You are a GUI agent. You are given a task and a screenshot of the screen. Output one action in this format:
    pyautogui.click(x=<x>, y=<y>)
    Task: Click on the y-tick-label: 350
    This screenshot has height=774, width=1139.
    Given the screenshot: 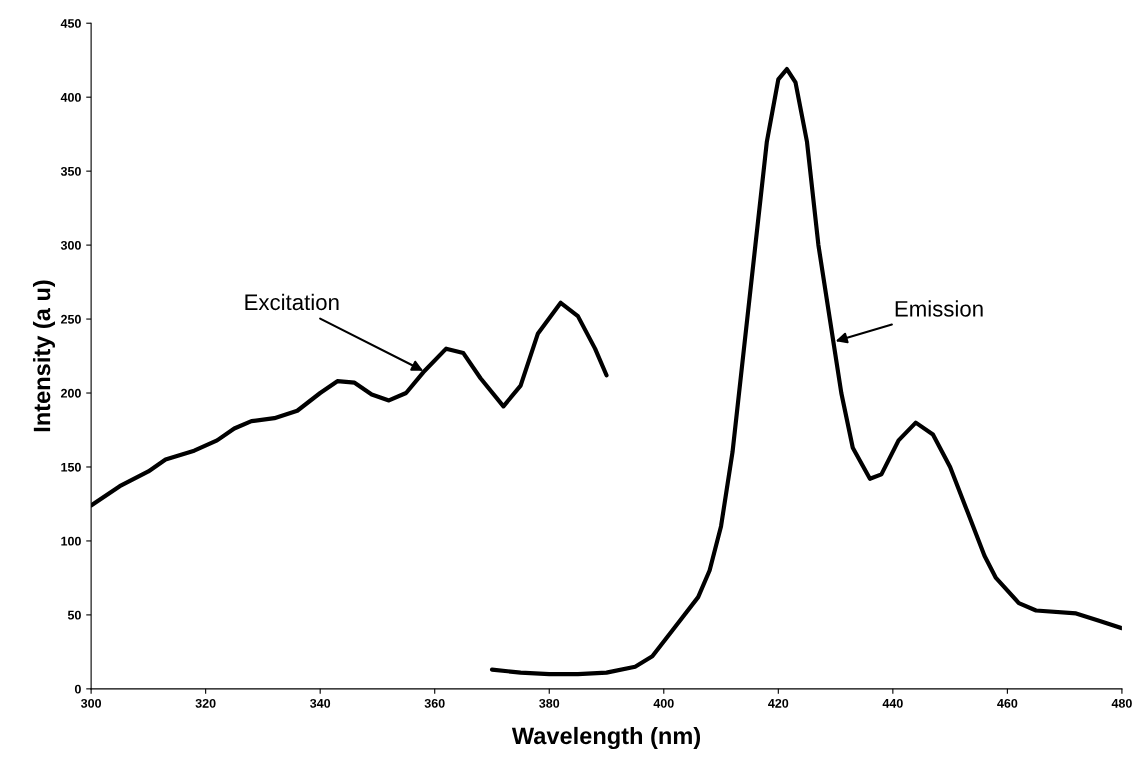 What is the action you would take?
    pyautogui.click(x=70, y=171)
    